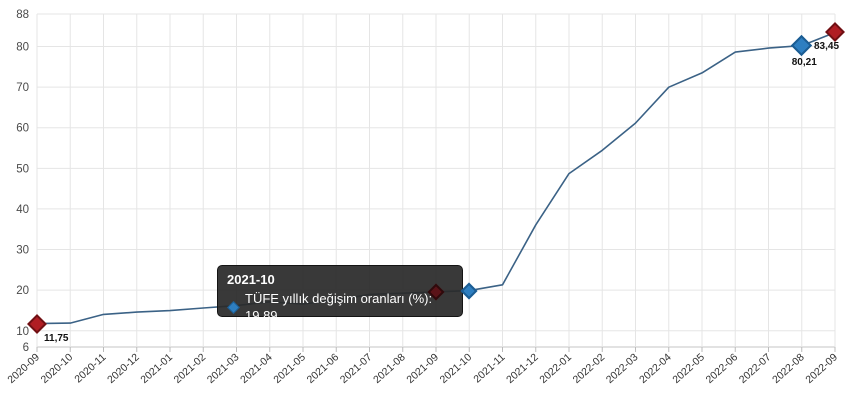 This screenshot has height=400, width=850. What do you see at coordinates (356, 368) in the screenshot?
I see `x-axis-label: 2021-07` at bounding box center [356, 368].